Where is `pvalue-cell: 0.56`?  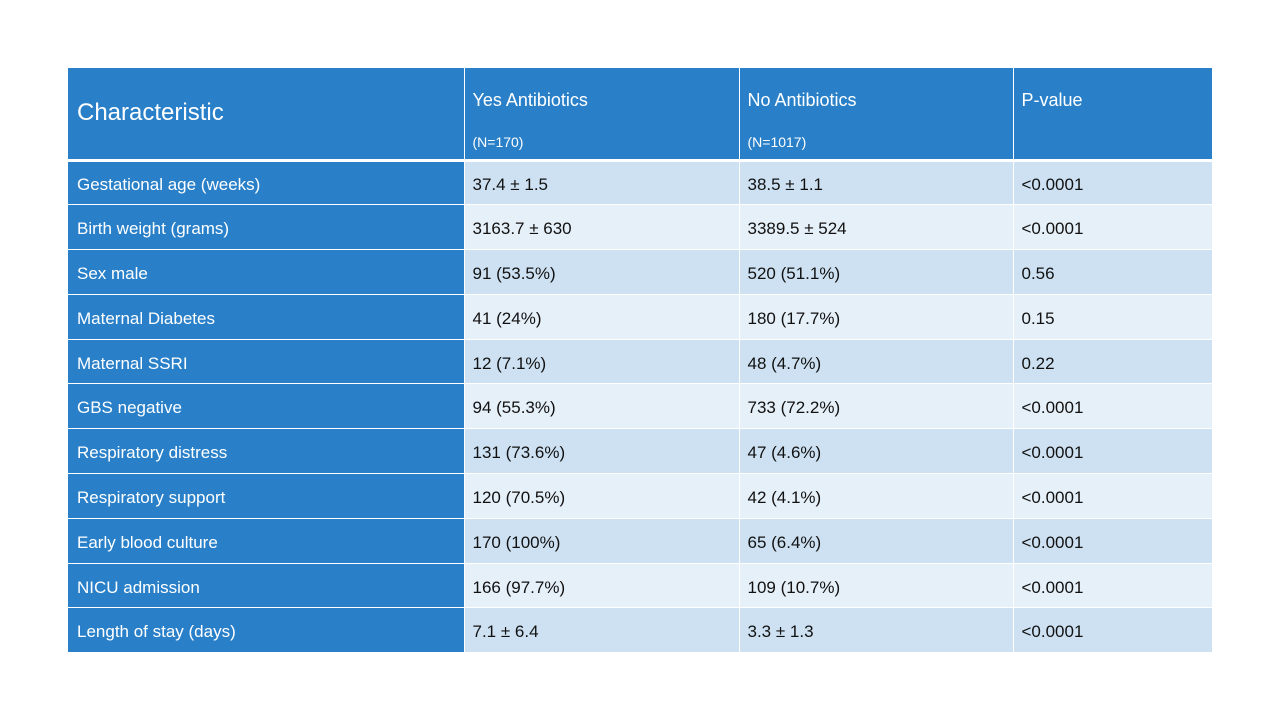
pvalue-cell: 0.56 is located at coordinates (1112, 272).